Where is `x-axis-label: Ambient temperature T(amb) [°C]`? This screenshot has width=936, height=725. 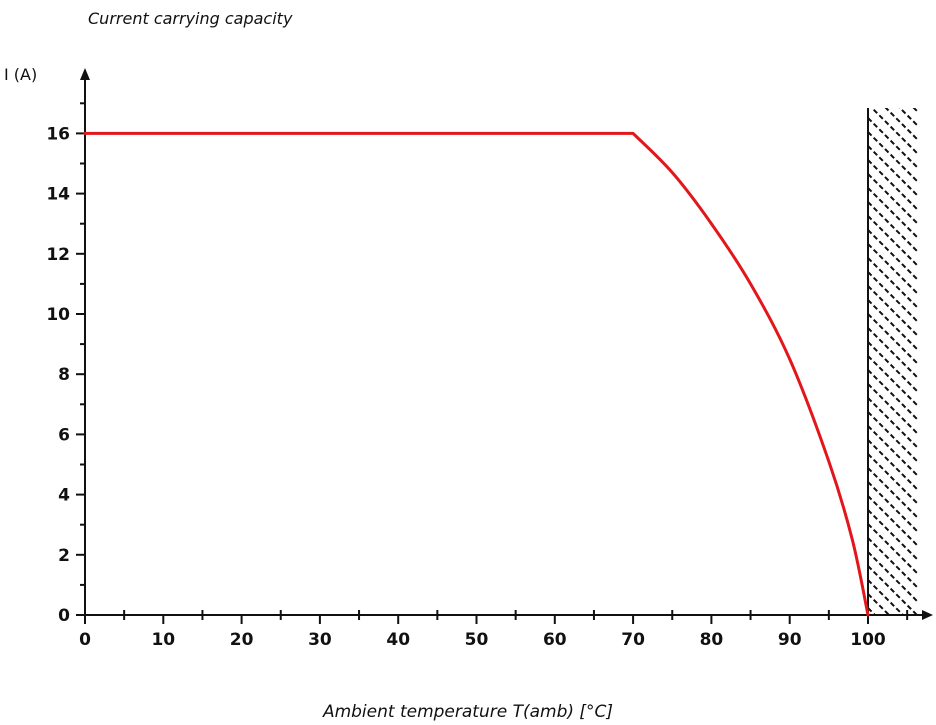
x-axis-label: Ambient temperature T(amb) [°C] is located at coordinates (467, 712).